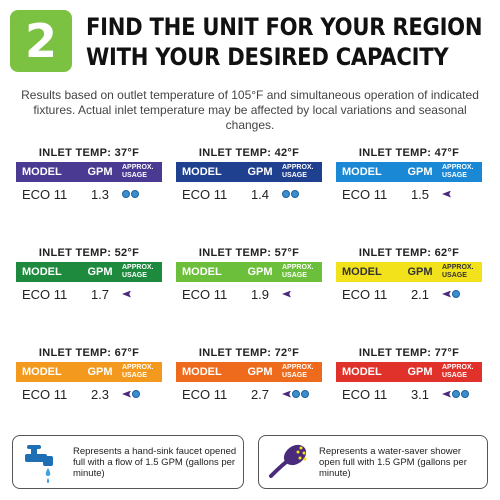 This screenshot has width=500, height=500. I want to click on table-row: ECO 11 3.1, so click(409, 394).